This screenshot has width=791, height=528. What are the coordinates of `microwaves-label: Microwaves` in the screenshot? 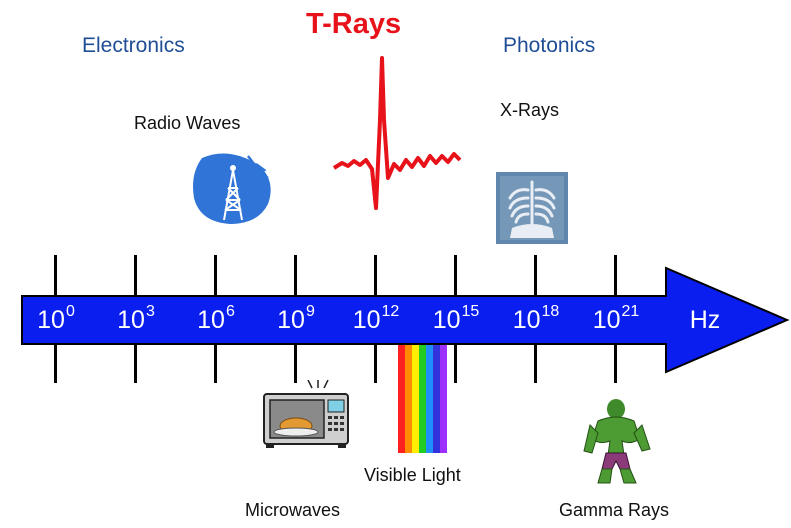 It's located at (293, 510).